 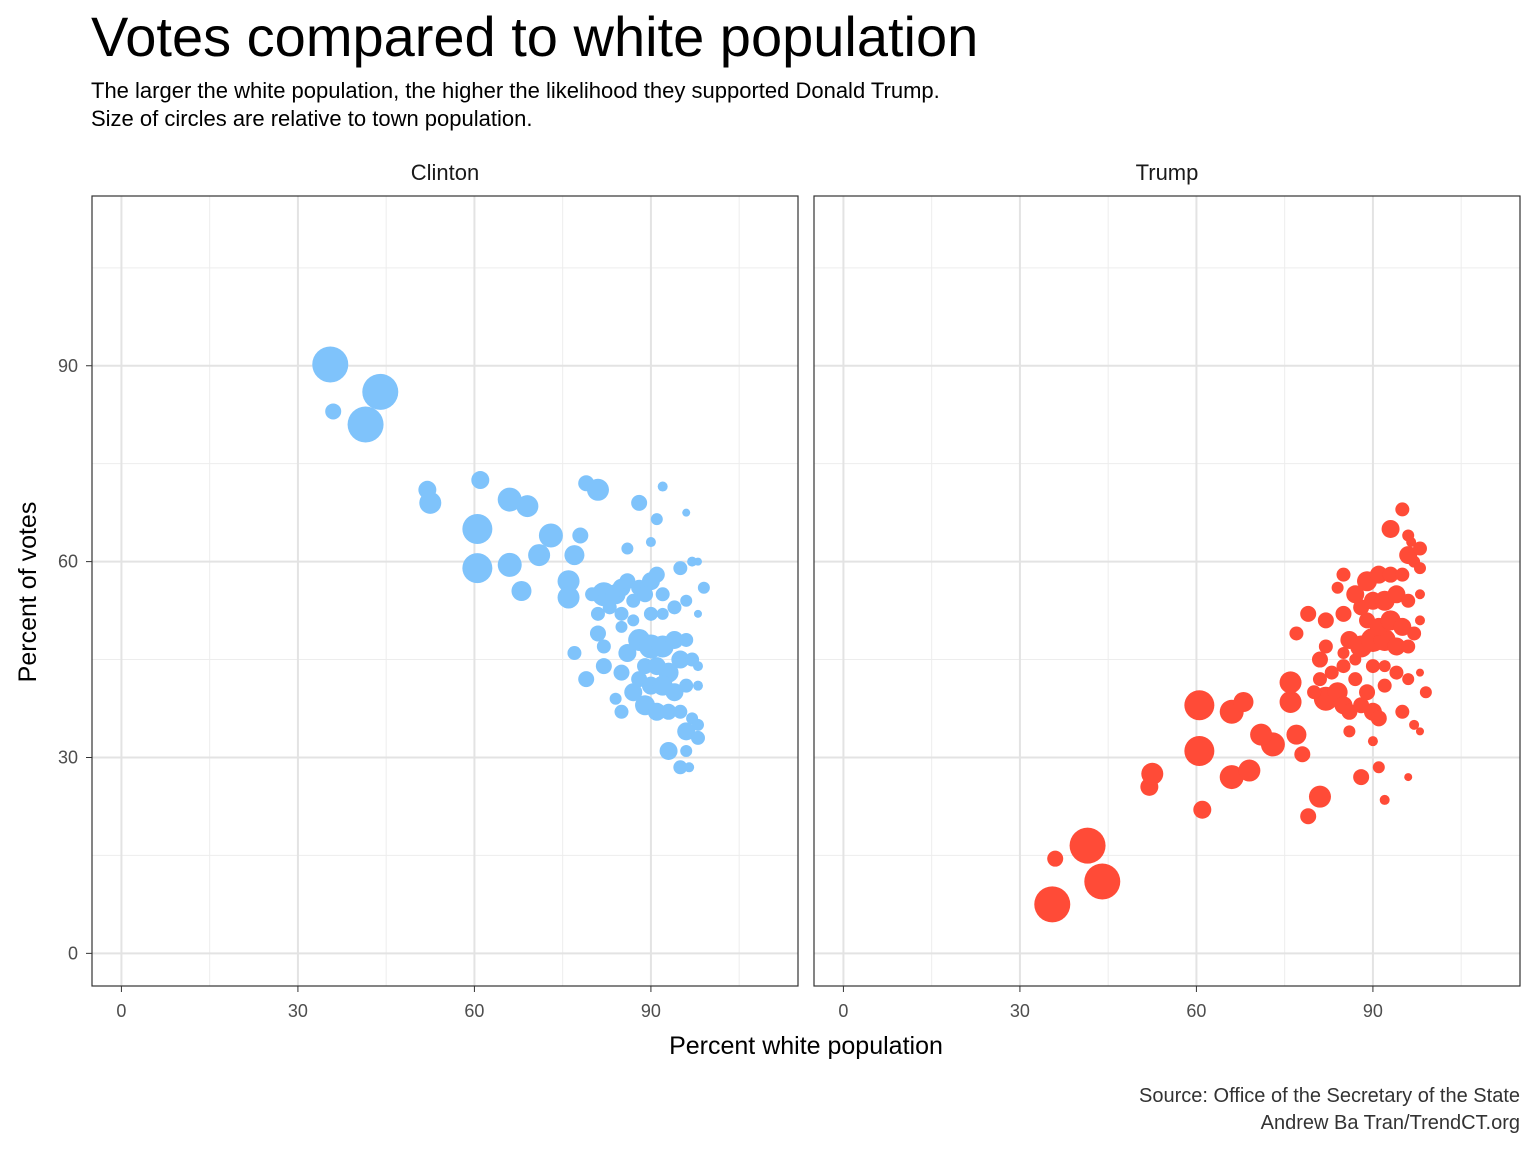 I want to click on facet-strip-label: Clinton, so click(x=445, y=172).